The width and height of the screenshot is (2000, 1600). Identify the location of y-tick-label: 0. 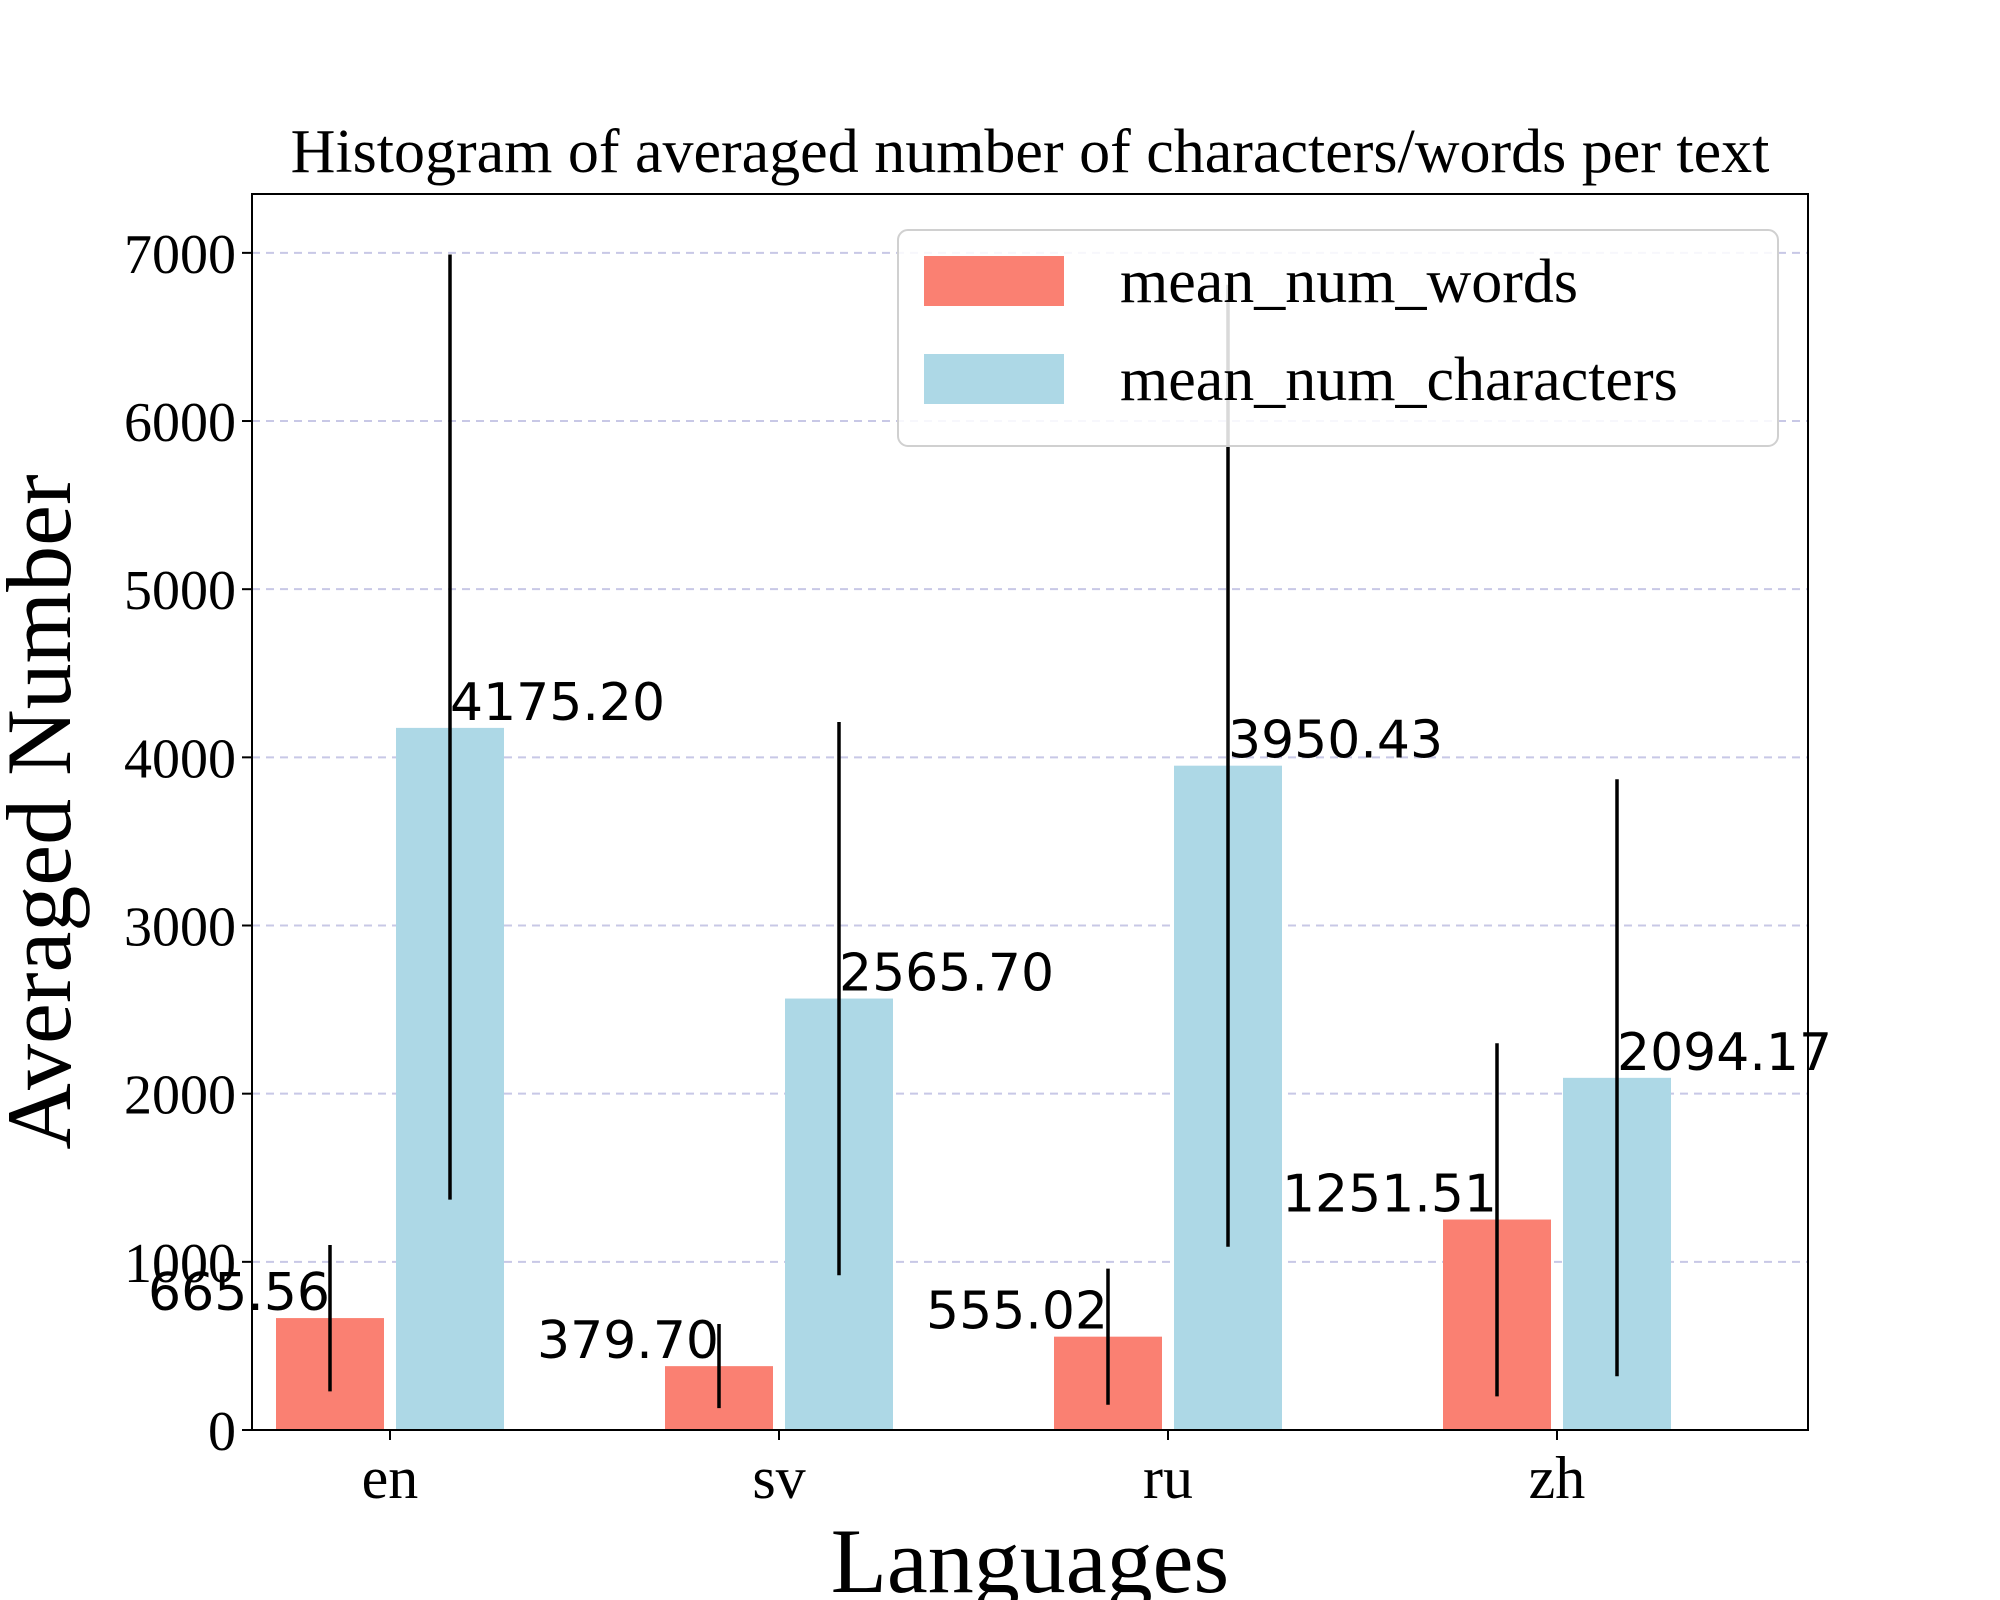
(222, 1432).